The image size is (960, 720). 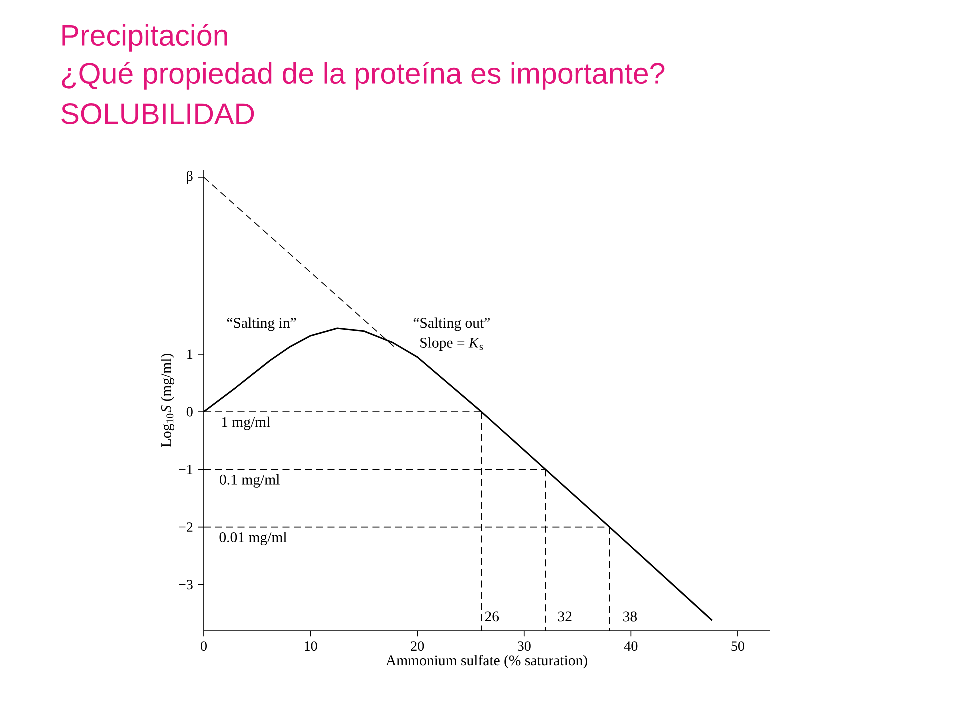 I want to click on text: SOLUBILIDAD, so click(x=158, y=114).